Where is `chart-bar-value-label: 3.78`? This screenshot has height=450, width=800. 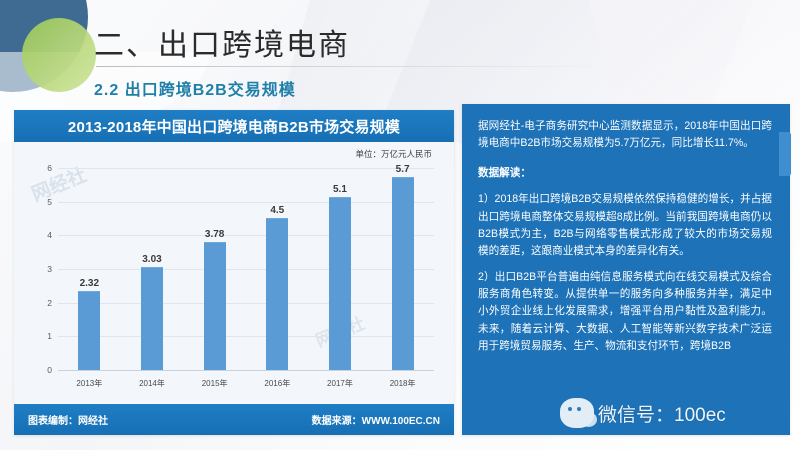
chart-bar-value-label: 3.78 is located at coordinates (214, 234).